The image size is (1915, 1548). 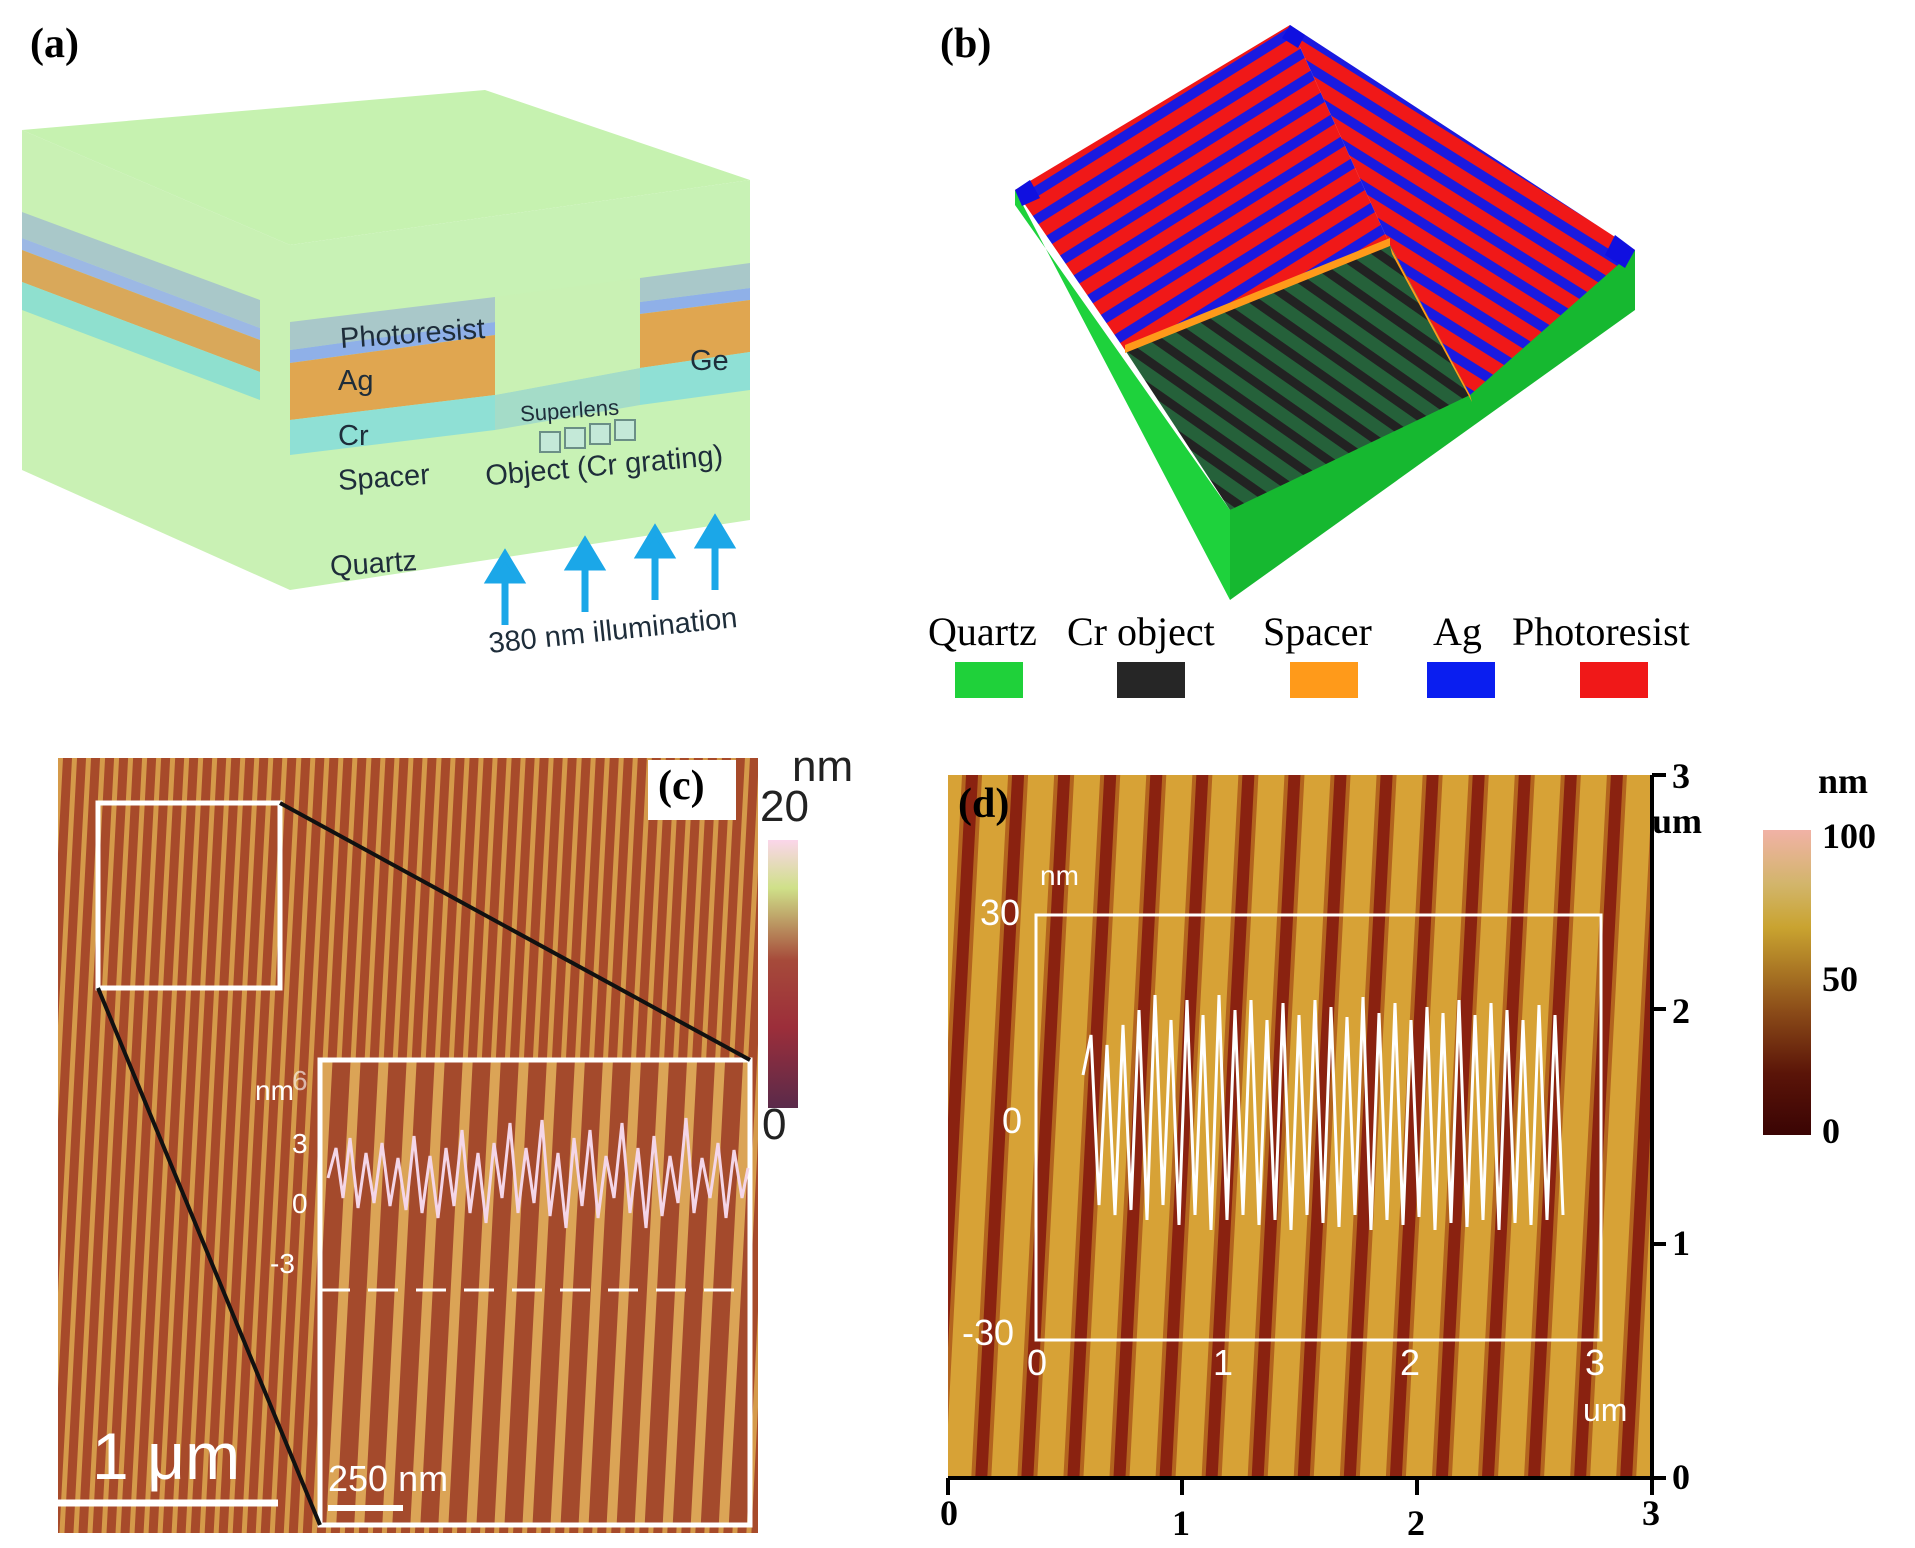 I want to click on panel-c-scalebar-main-label: 1 μm, so click(x=166, y=1456).